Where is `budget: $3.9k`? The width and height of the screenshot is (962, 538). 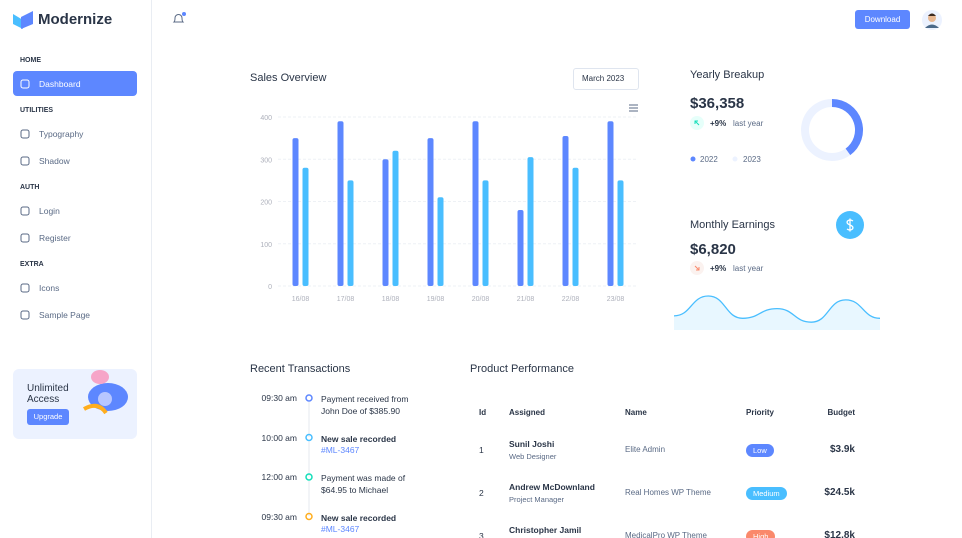 budget: $3.9k is located at coordinates (842, 449).